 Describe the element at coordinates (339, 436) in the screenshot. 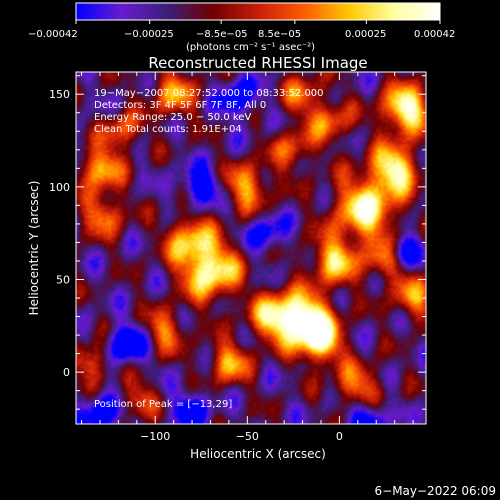

I see `x-tick-label-0: 0` at that location.